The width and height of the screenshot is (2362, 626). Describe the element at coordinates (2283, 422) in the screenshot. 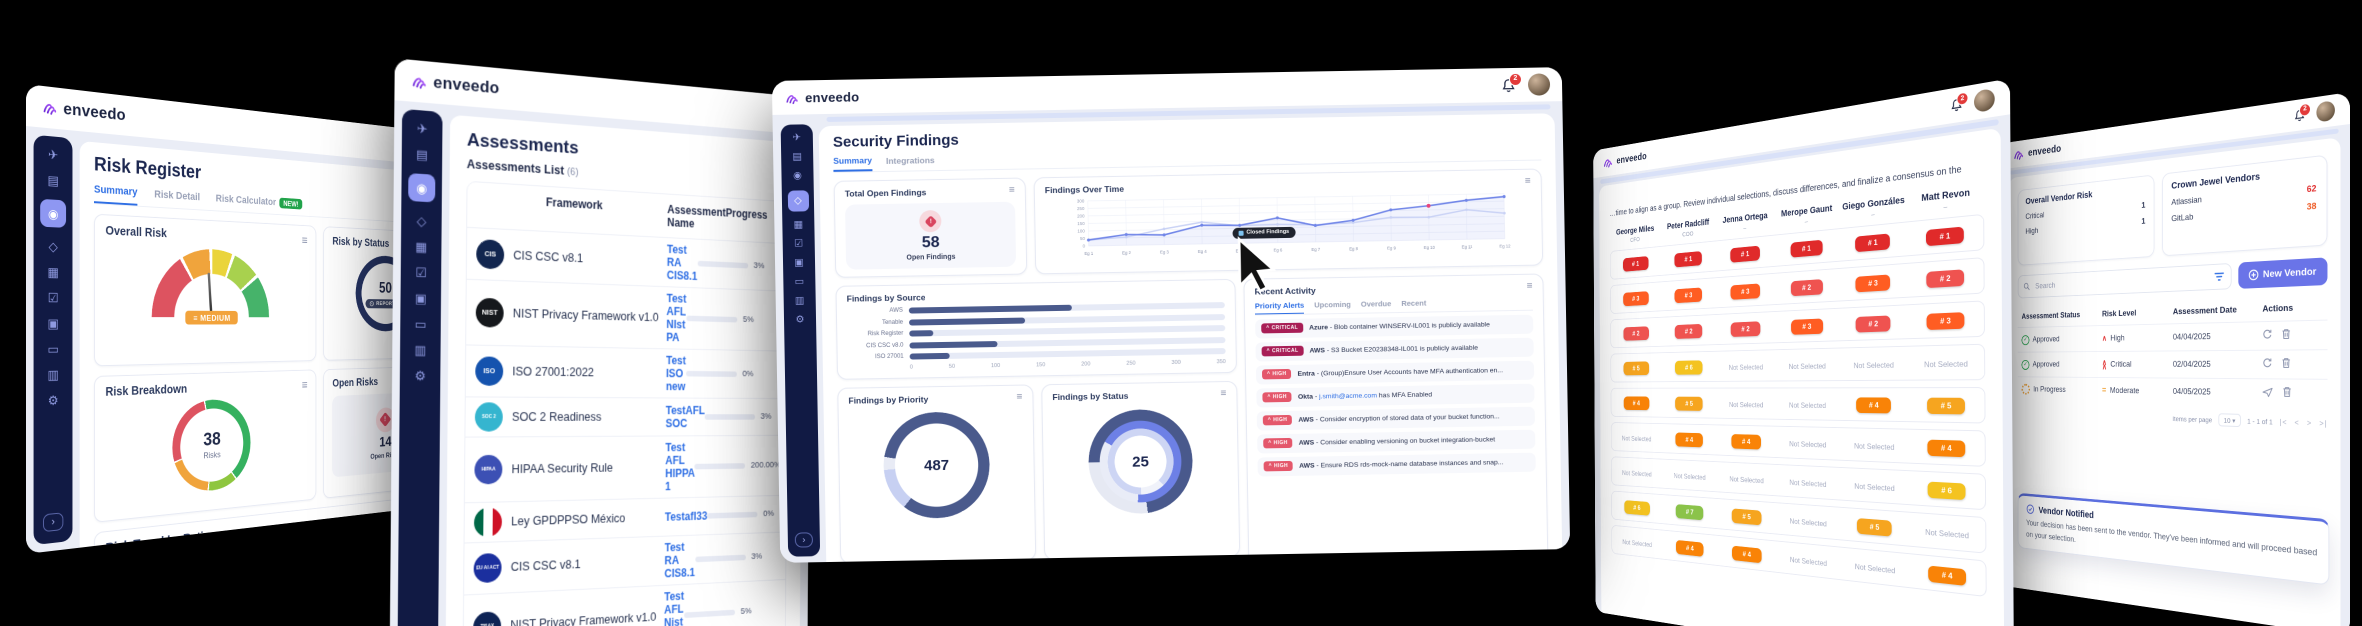

I see `first-page-button: |<` at that location.